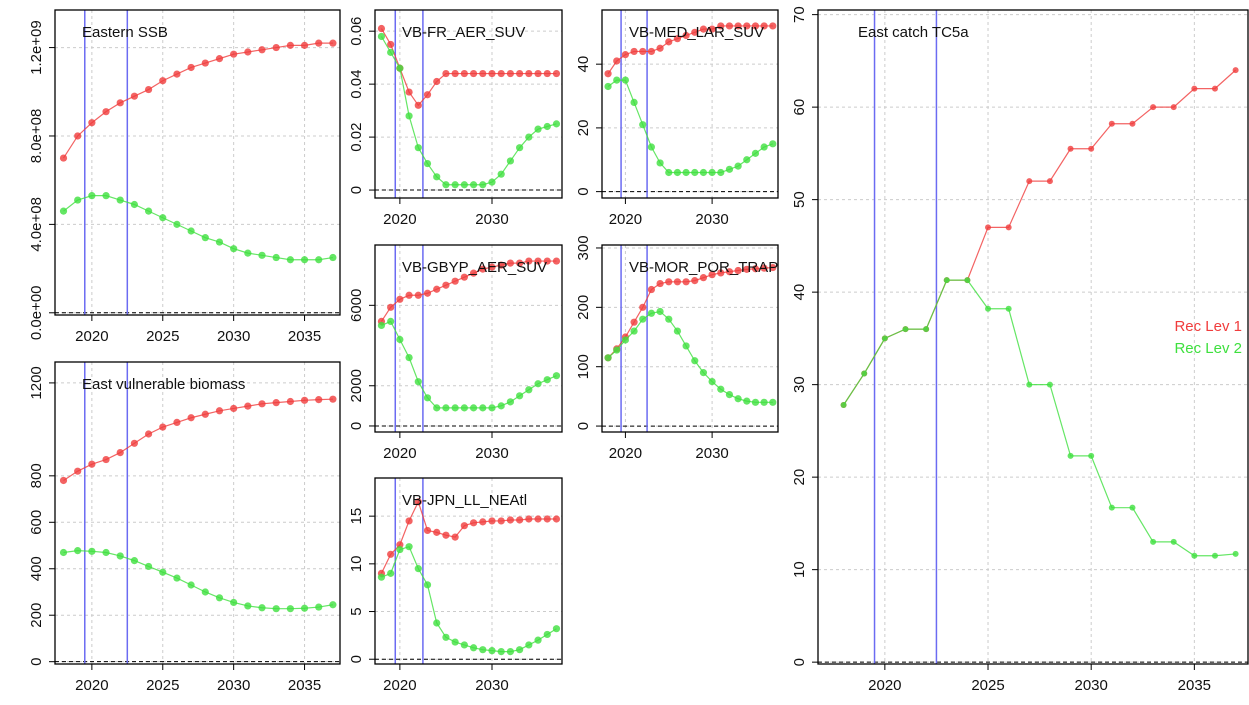  Describe the element at coordinates (799, 107) in the screenshot. I see `y-tick-label: 60` at that location.